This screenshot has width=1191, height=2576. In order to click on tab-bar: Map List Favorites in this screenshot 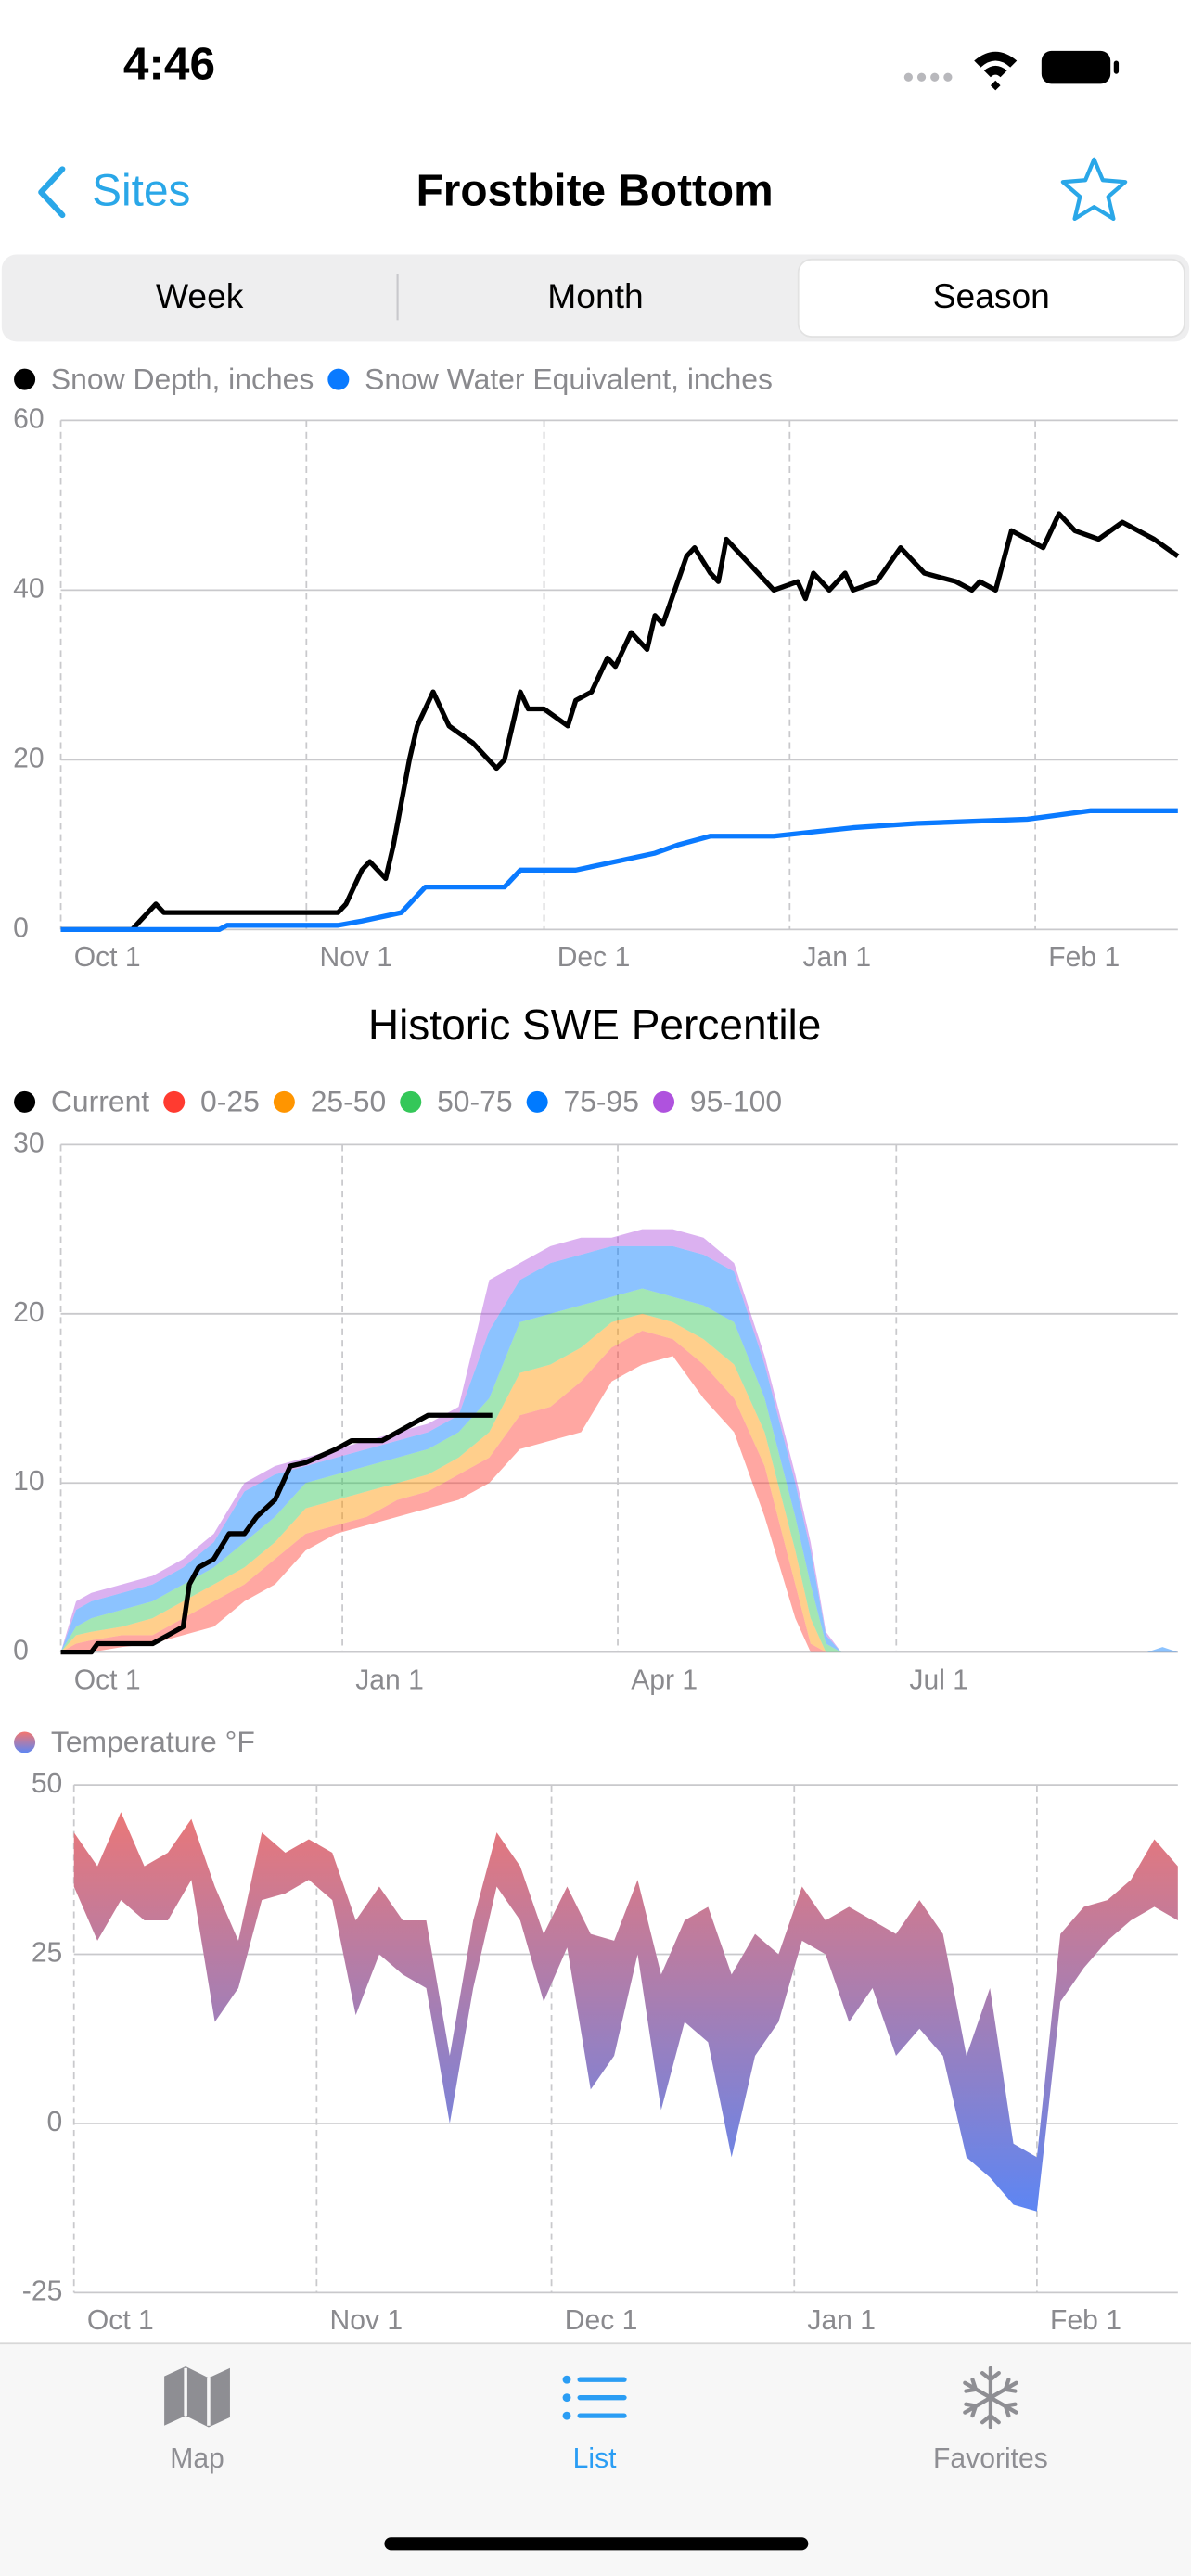, I will do `click(595, 2459)`.